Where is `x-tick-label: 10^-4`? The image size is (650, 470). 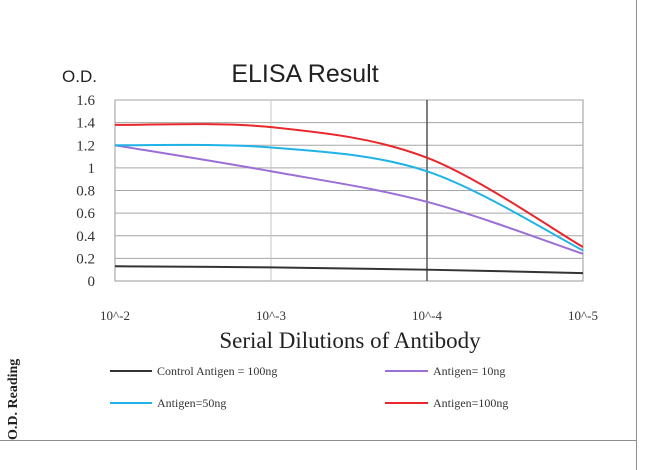 x-tick-label: 10^-4 is located at coordinates (427, 315).